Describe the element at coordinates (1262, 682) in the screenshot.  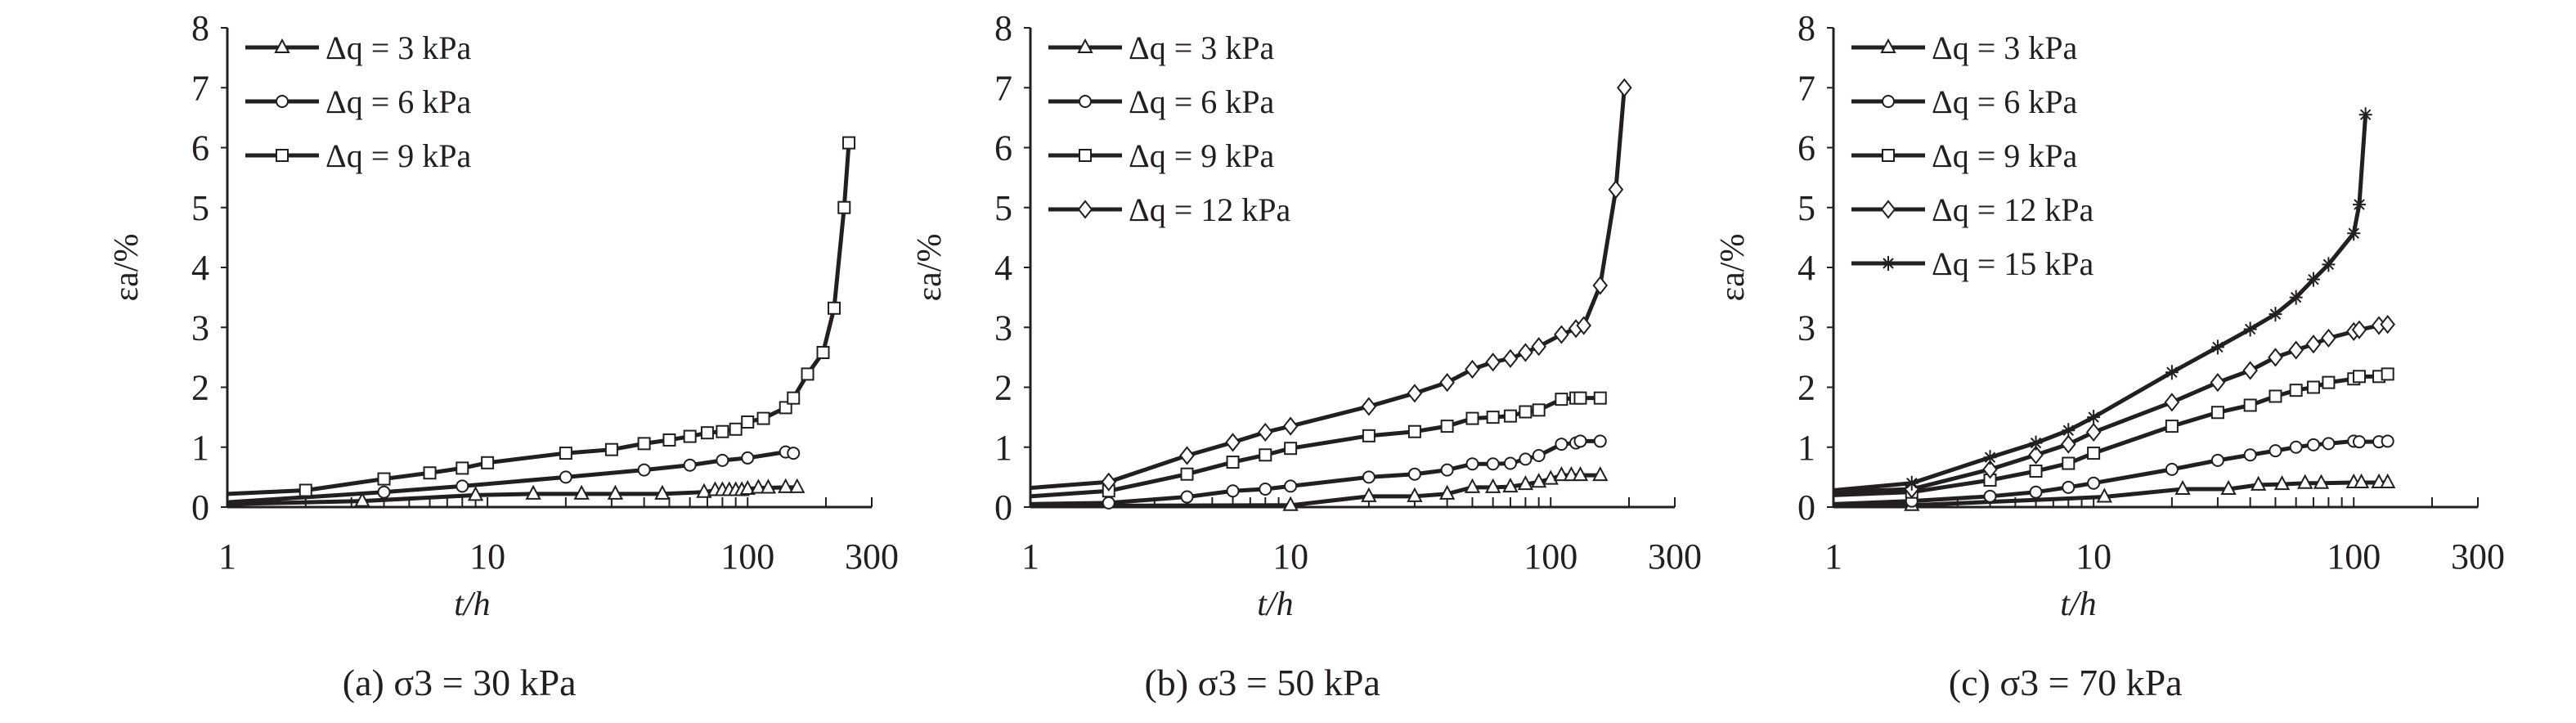
I see `panel-caption: (b) σ3 = 50 kPa` at that location.